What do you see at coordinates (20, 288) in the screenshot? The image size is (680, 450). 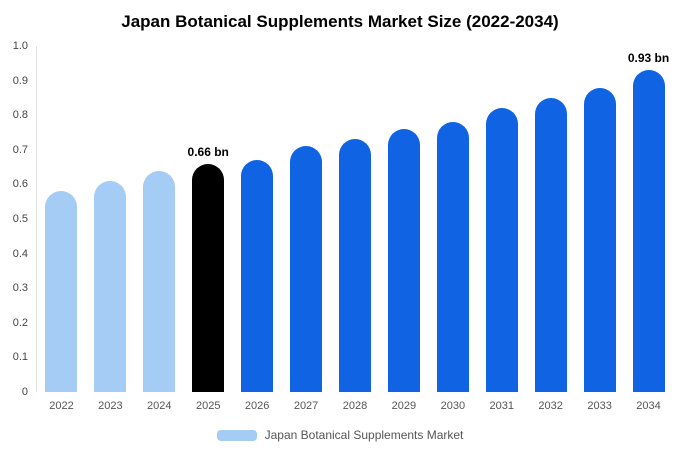 I see `y-tick-label: 0.3` at bounding box center [20, 288].